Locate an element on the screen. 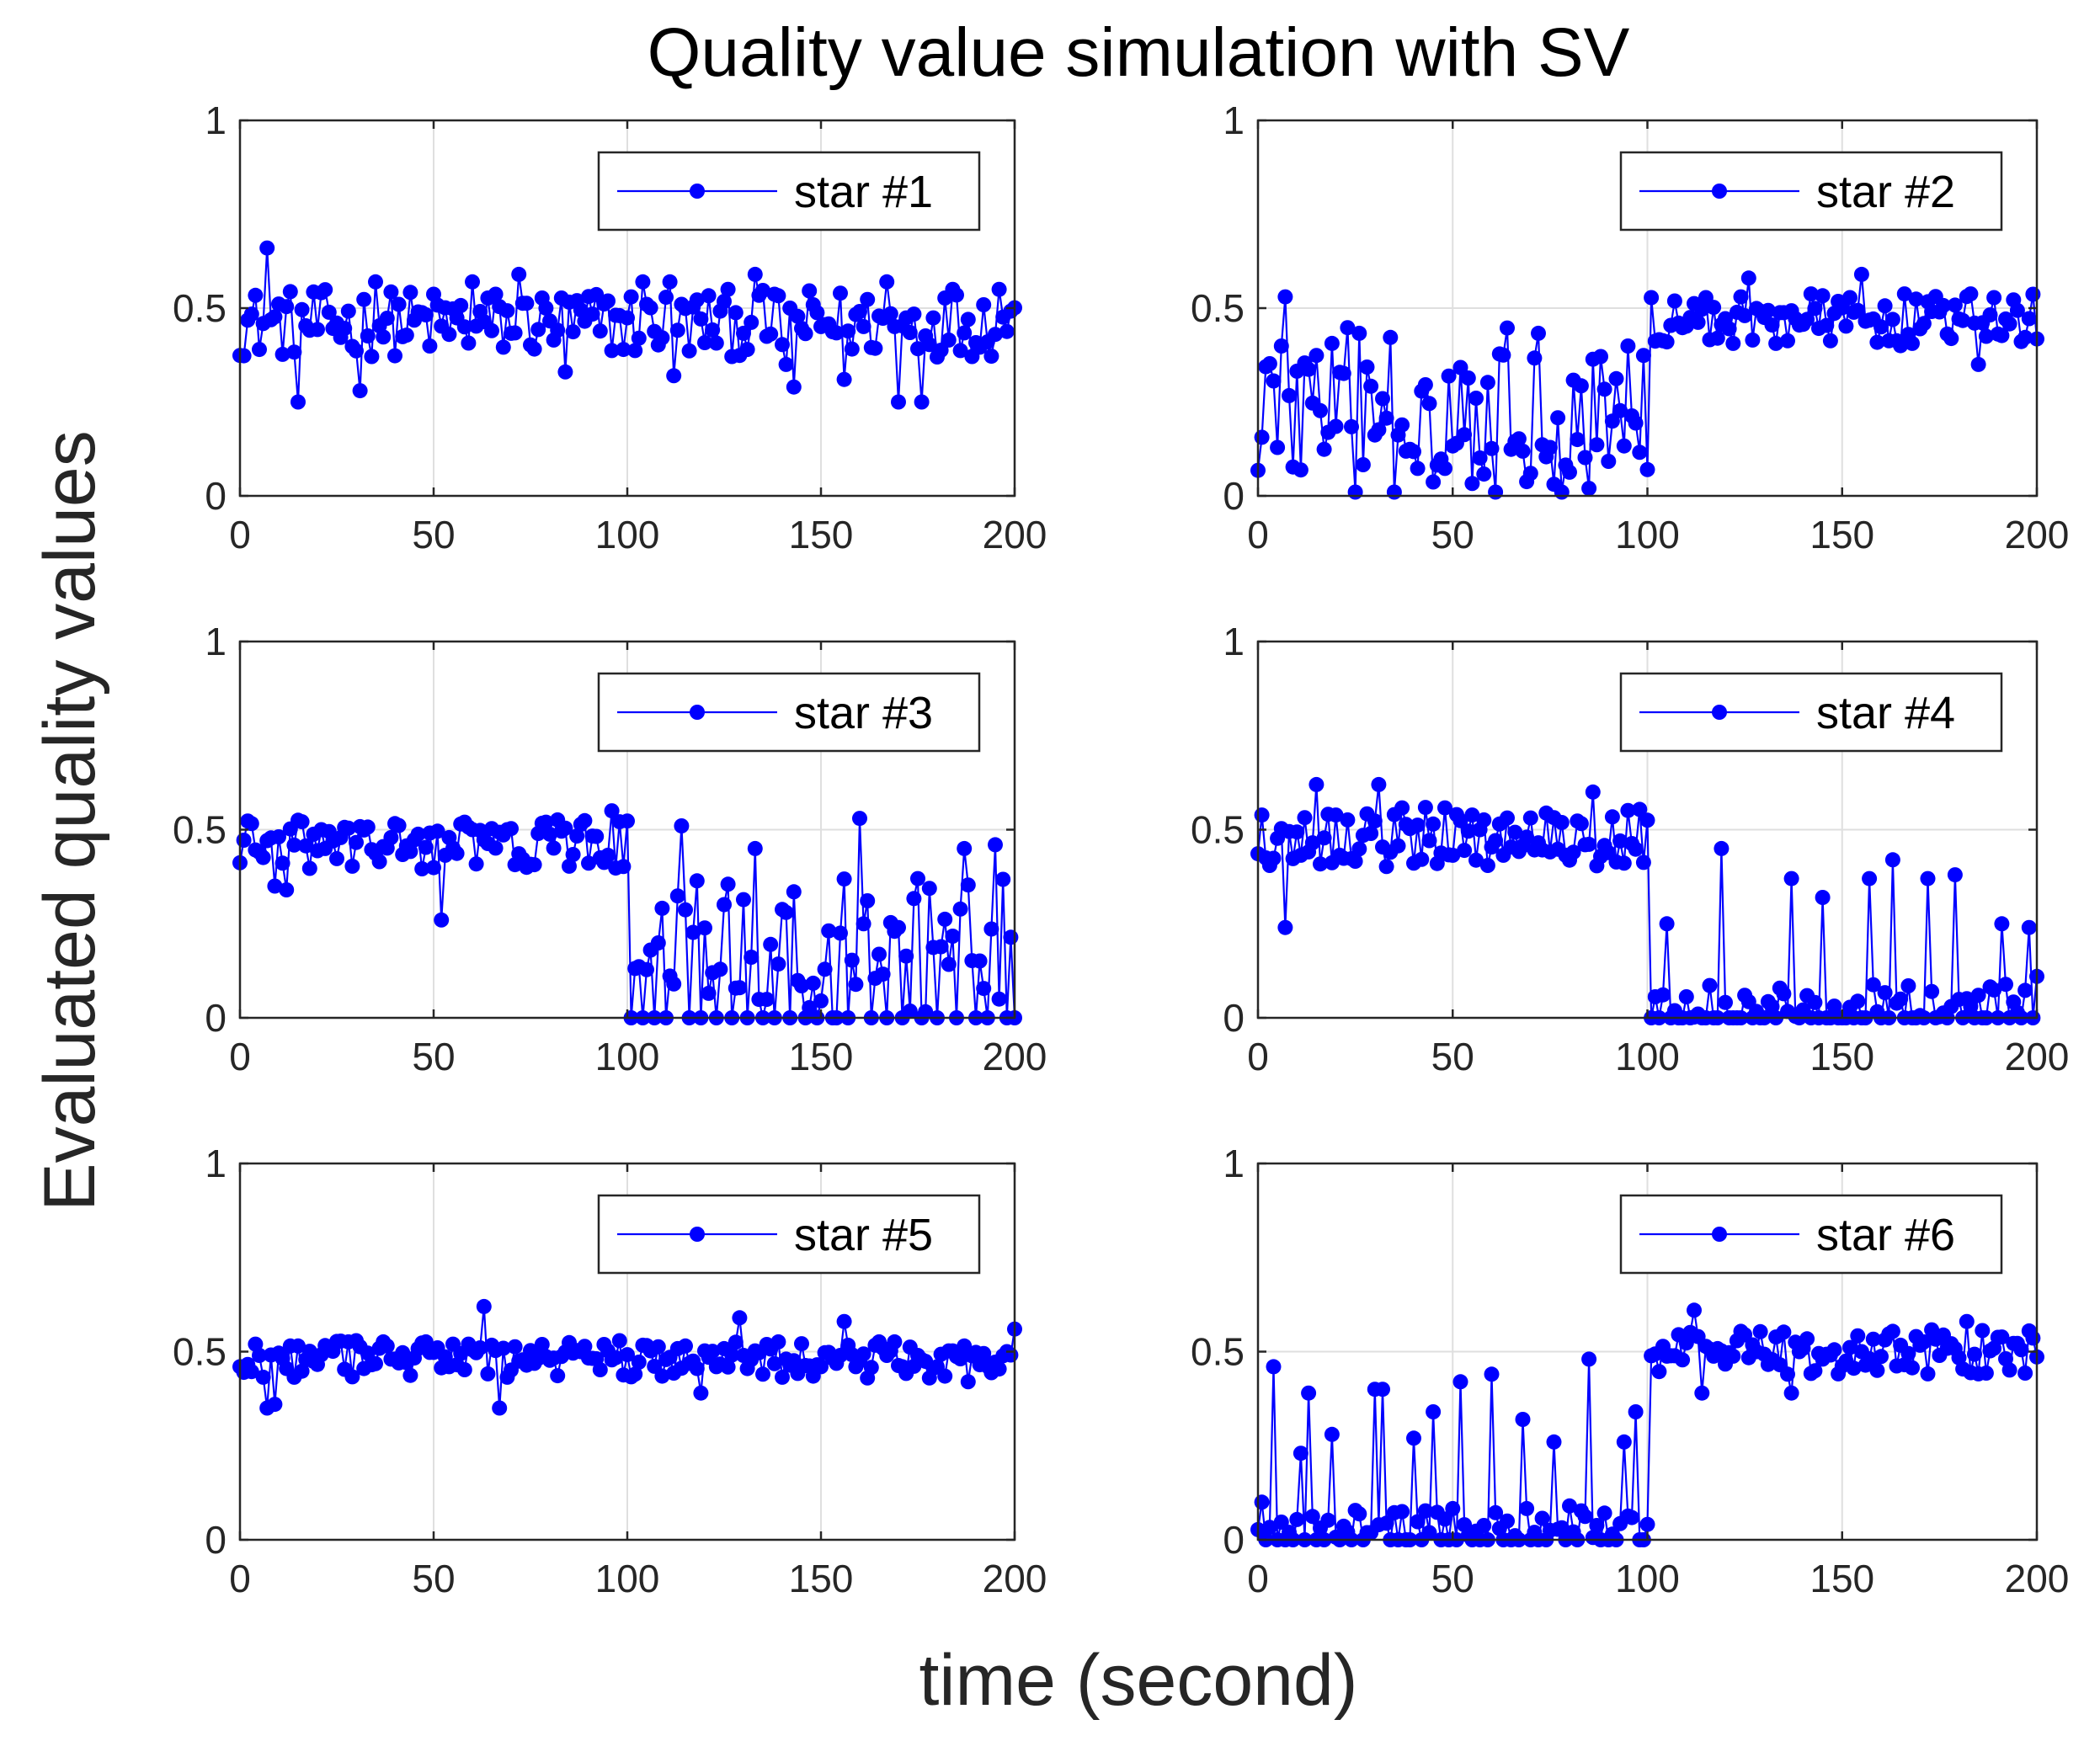 This screenshot has width=2100, height=1741. x-tick-label: 0 is located at coordinates (240, 1578).